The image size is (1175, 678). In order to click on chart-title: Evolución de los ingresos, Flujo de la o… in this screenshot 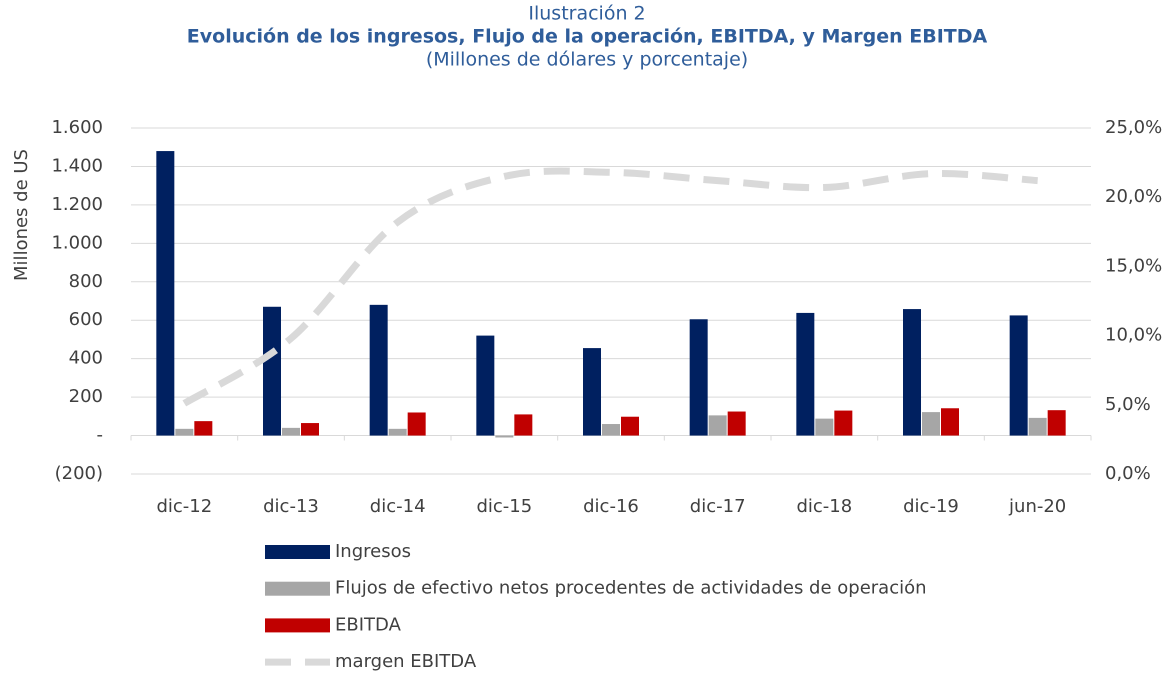, I will do `click(587, 37)`.